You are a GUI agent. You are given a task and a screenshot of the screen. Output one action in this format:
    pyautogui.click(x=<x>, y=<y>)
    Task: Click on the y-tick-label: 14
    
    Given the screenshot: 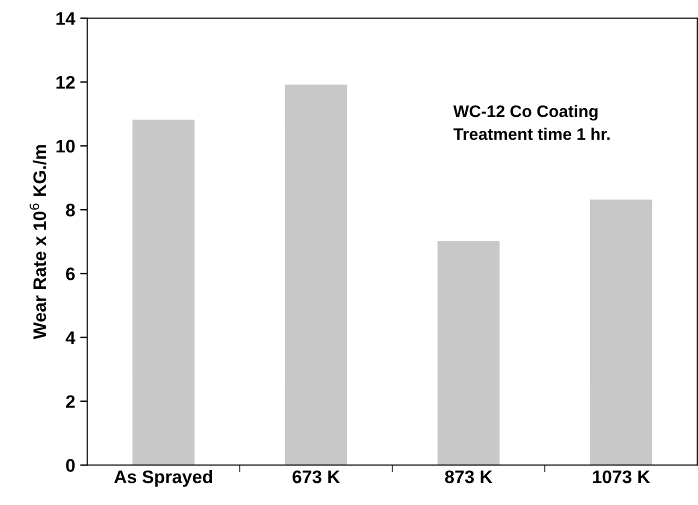 What is the action you would take?
    pyautogui.click(x=66, y=18)
    